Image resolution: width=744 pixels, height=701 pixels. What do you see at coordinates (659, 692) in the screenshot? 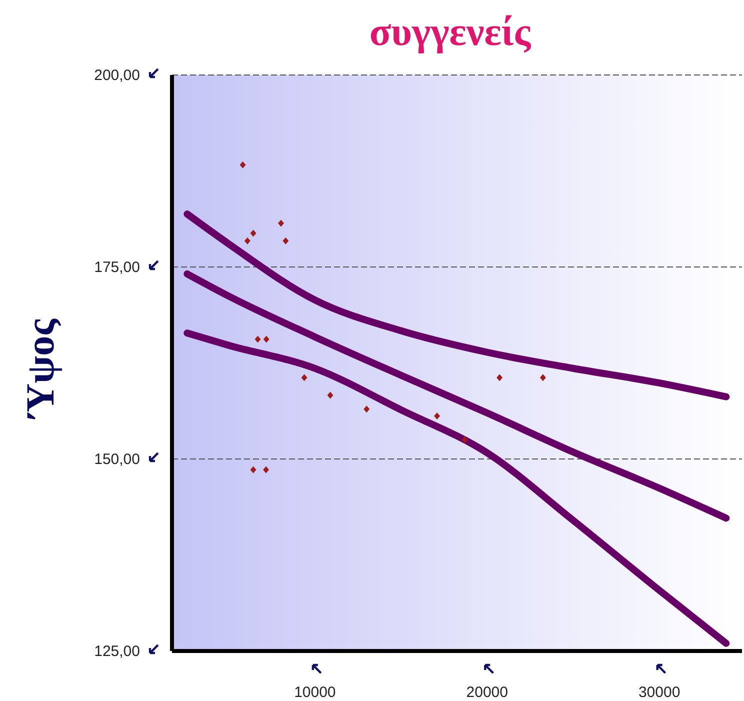
I see `x-tick-label: 30000` at bounding box center [659, 692].